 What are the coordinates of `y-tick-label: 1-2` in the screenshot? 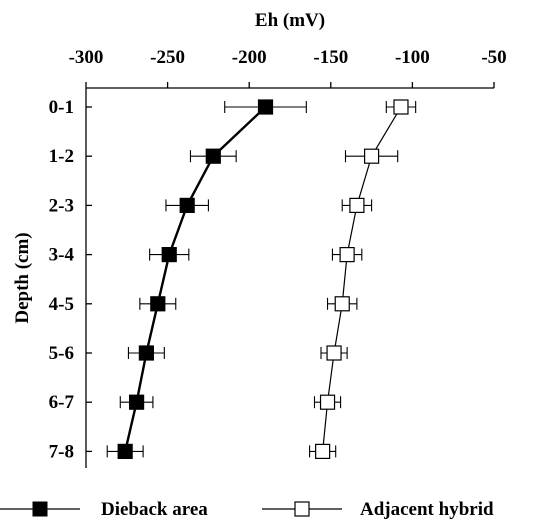 It's located at (61, 156).